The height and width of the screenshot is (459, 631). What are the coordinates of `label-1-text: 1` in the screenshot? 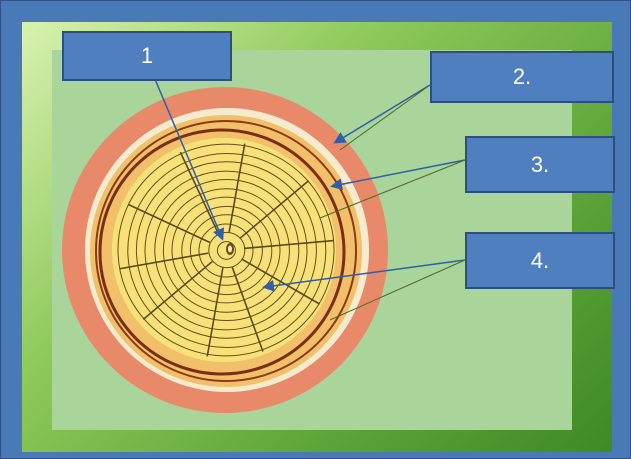 It's located at (147, 55).